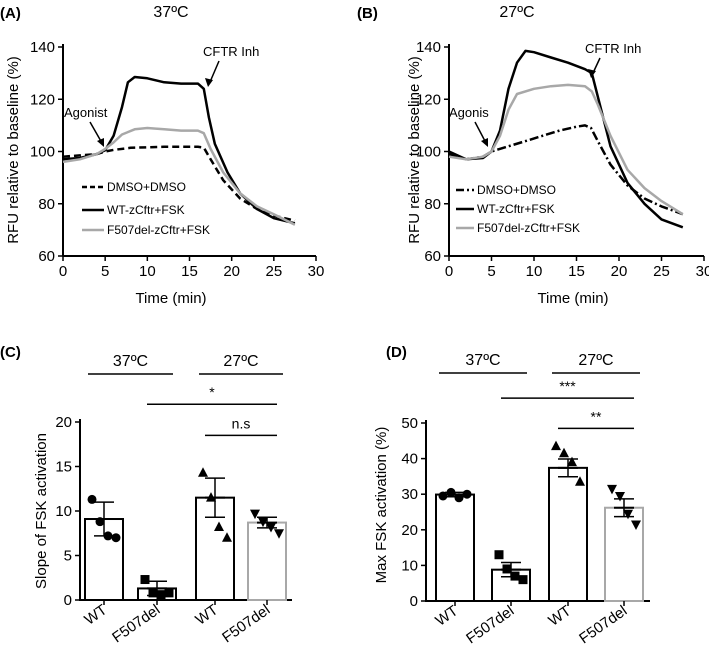 The width and height of the screenshot is (709, 655). What do you see at coordinates (231, 51) in the screenshot?
I see `panel-a-cftr-inh-label: CFTR Inh` at bounding box center [231, 51].